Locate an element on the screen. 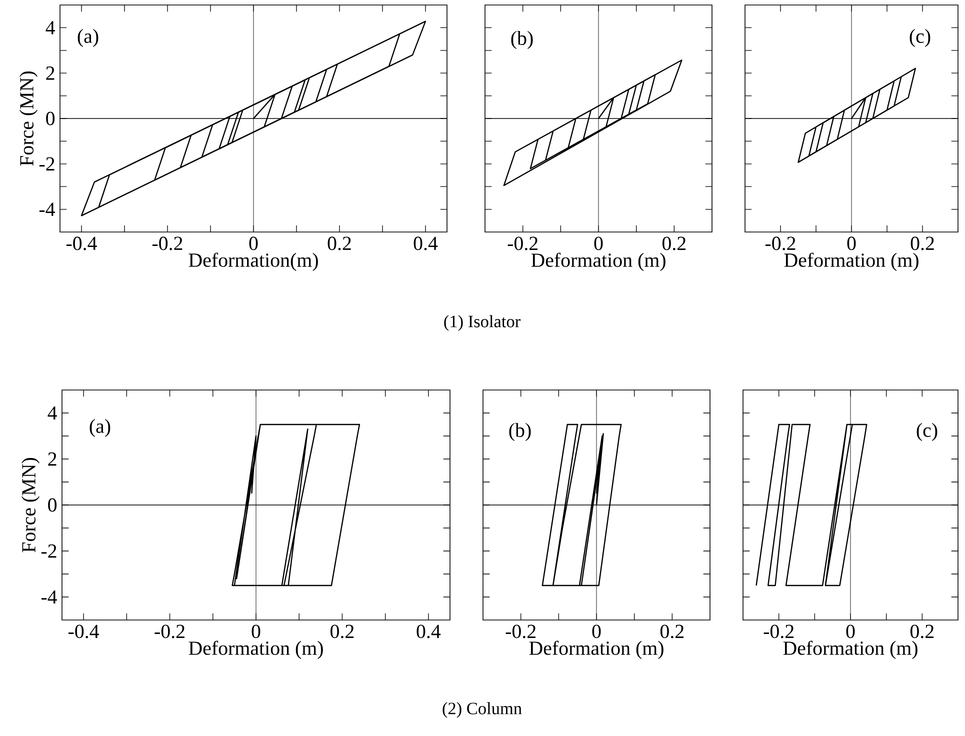  x-axis-title: Deformation(m) is located at coordinates (253, 261).